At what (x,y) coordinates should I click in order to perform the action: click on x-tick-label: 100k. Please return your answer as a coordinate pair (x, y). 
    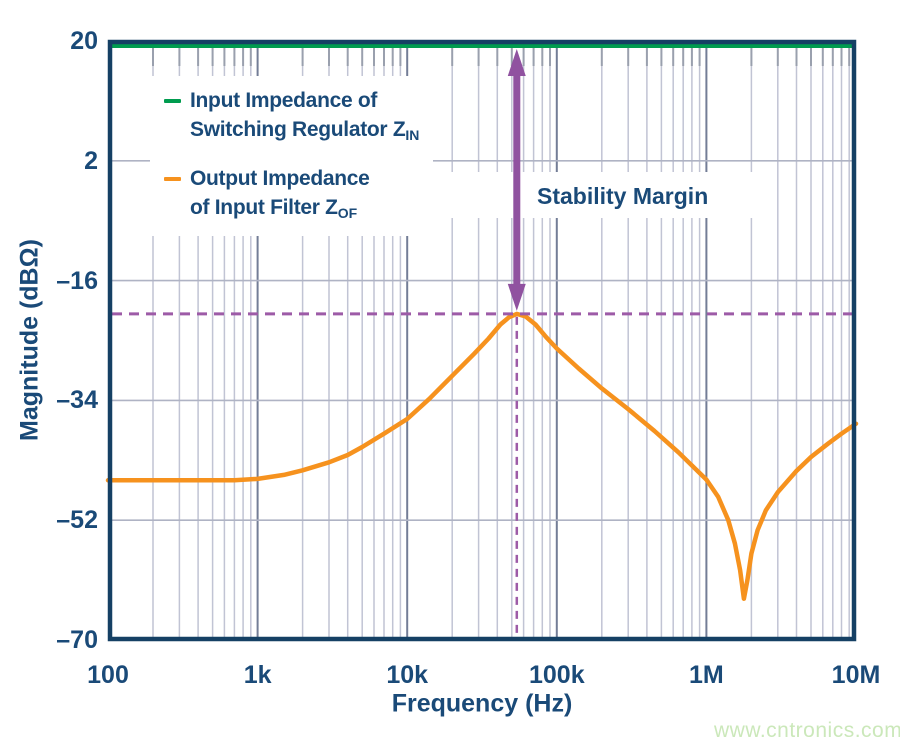
    Looking at the image, I should click on (556, 675).